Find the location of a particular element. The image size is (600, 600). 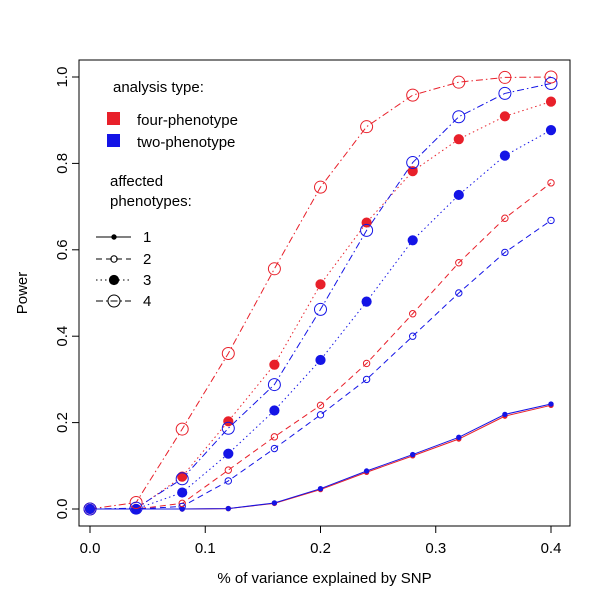

legend-affected-label: 3 is located at coordinates (147, 280).